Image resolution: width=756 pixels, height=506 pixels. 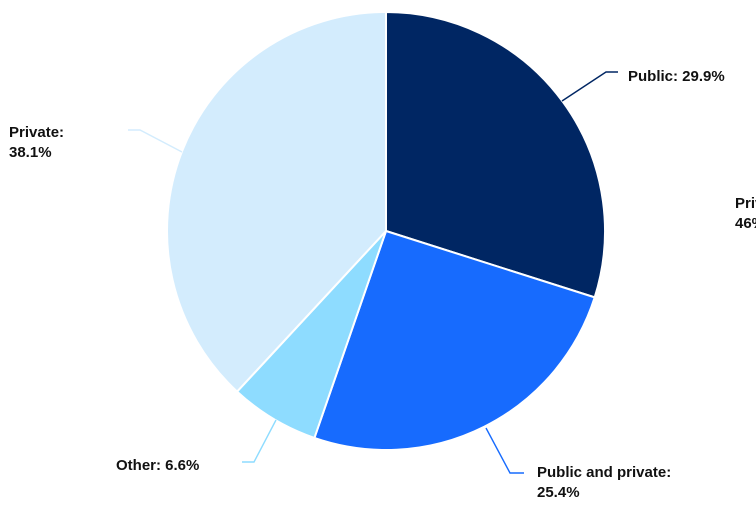 What do you see at coordinates (745, 223) in the screenshot?
I see `label-private-clipped-line2: 46%` at bounding box center [745, 223].